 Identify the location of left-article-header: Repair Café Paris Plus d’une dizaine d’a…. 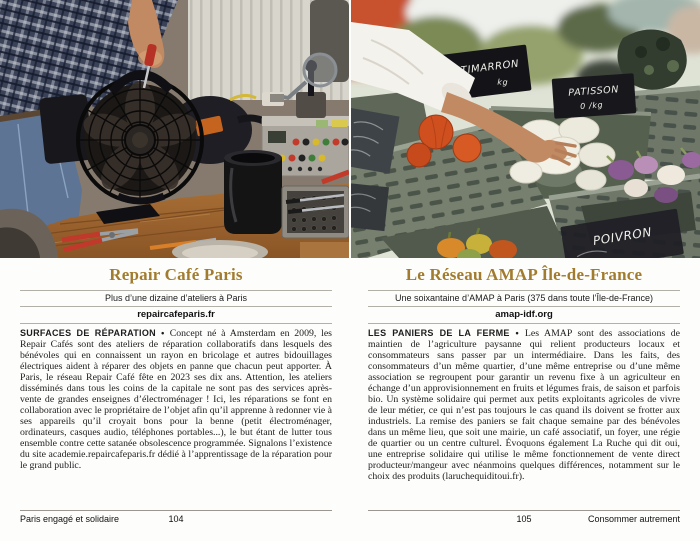
(175, 294).